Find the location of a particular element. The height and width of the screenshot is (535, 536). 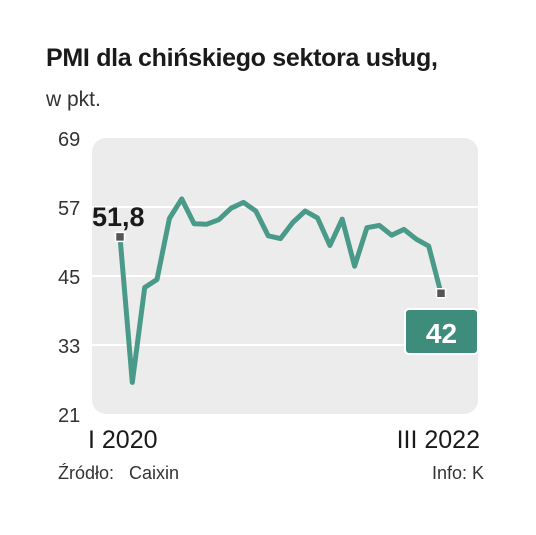

last-value-callout is located at coordinates (441, 331).